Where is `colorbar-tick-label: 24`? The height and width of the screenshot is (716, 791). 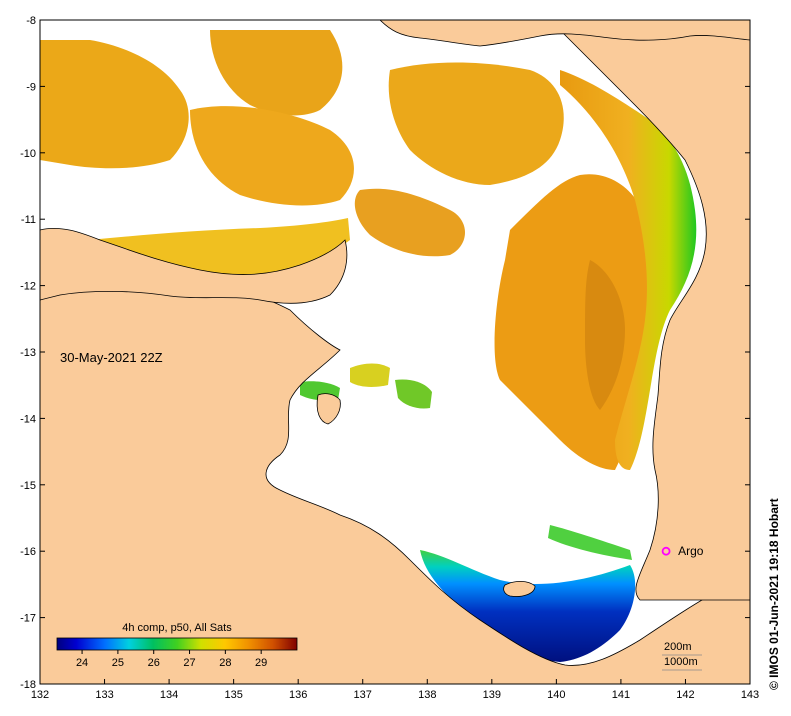 colorbar-tick-label: 24 is located at coordinates (82, 663).